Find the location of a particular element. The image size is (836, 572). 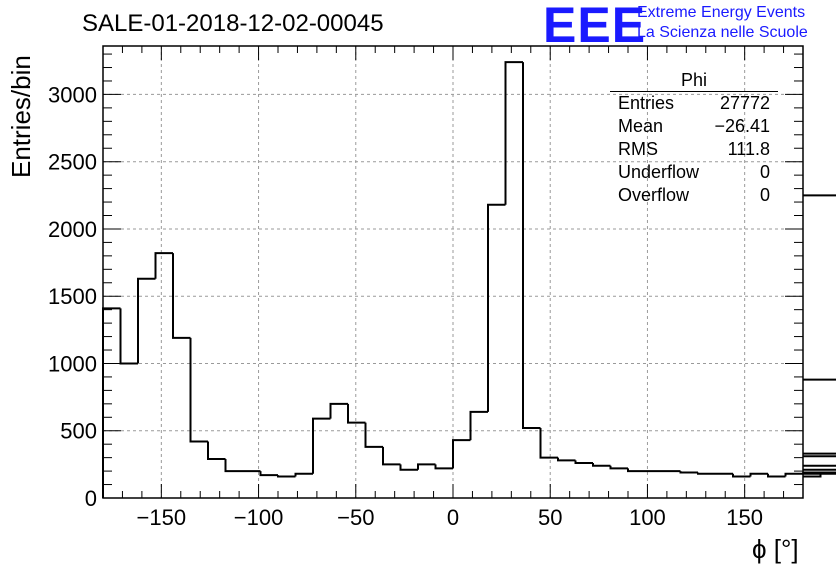

stats-row-mean: Mean −26.41 is located at coordinates (694, 126).